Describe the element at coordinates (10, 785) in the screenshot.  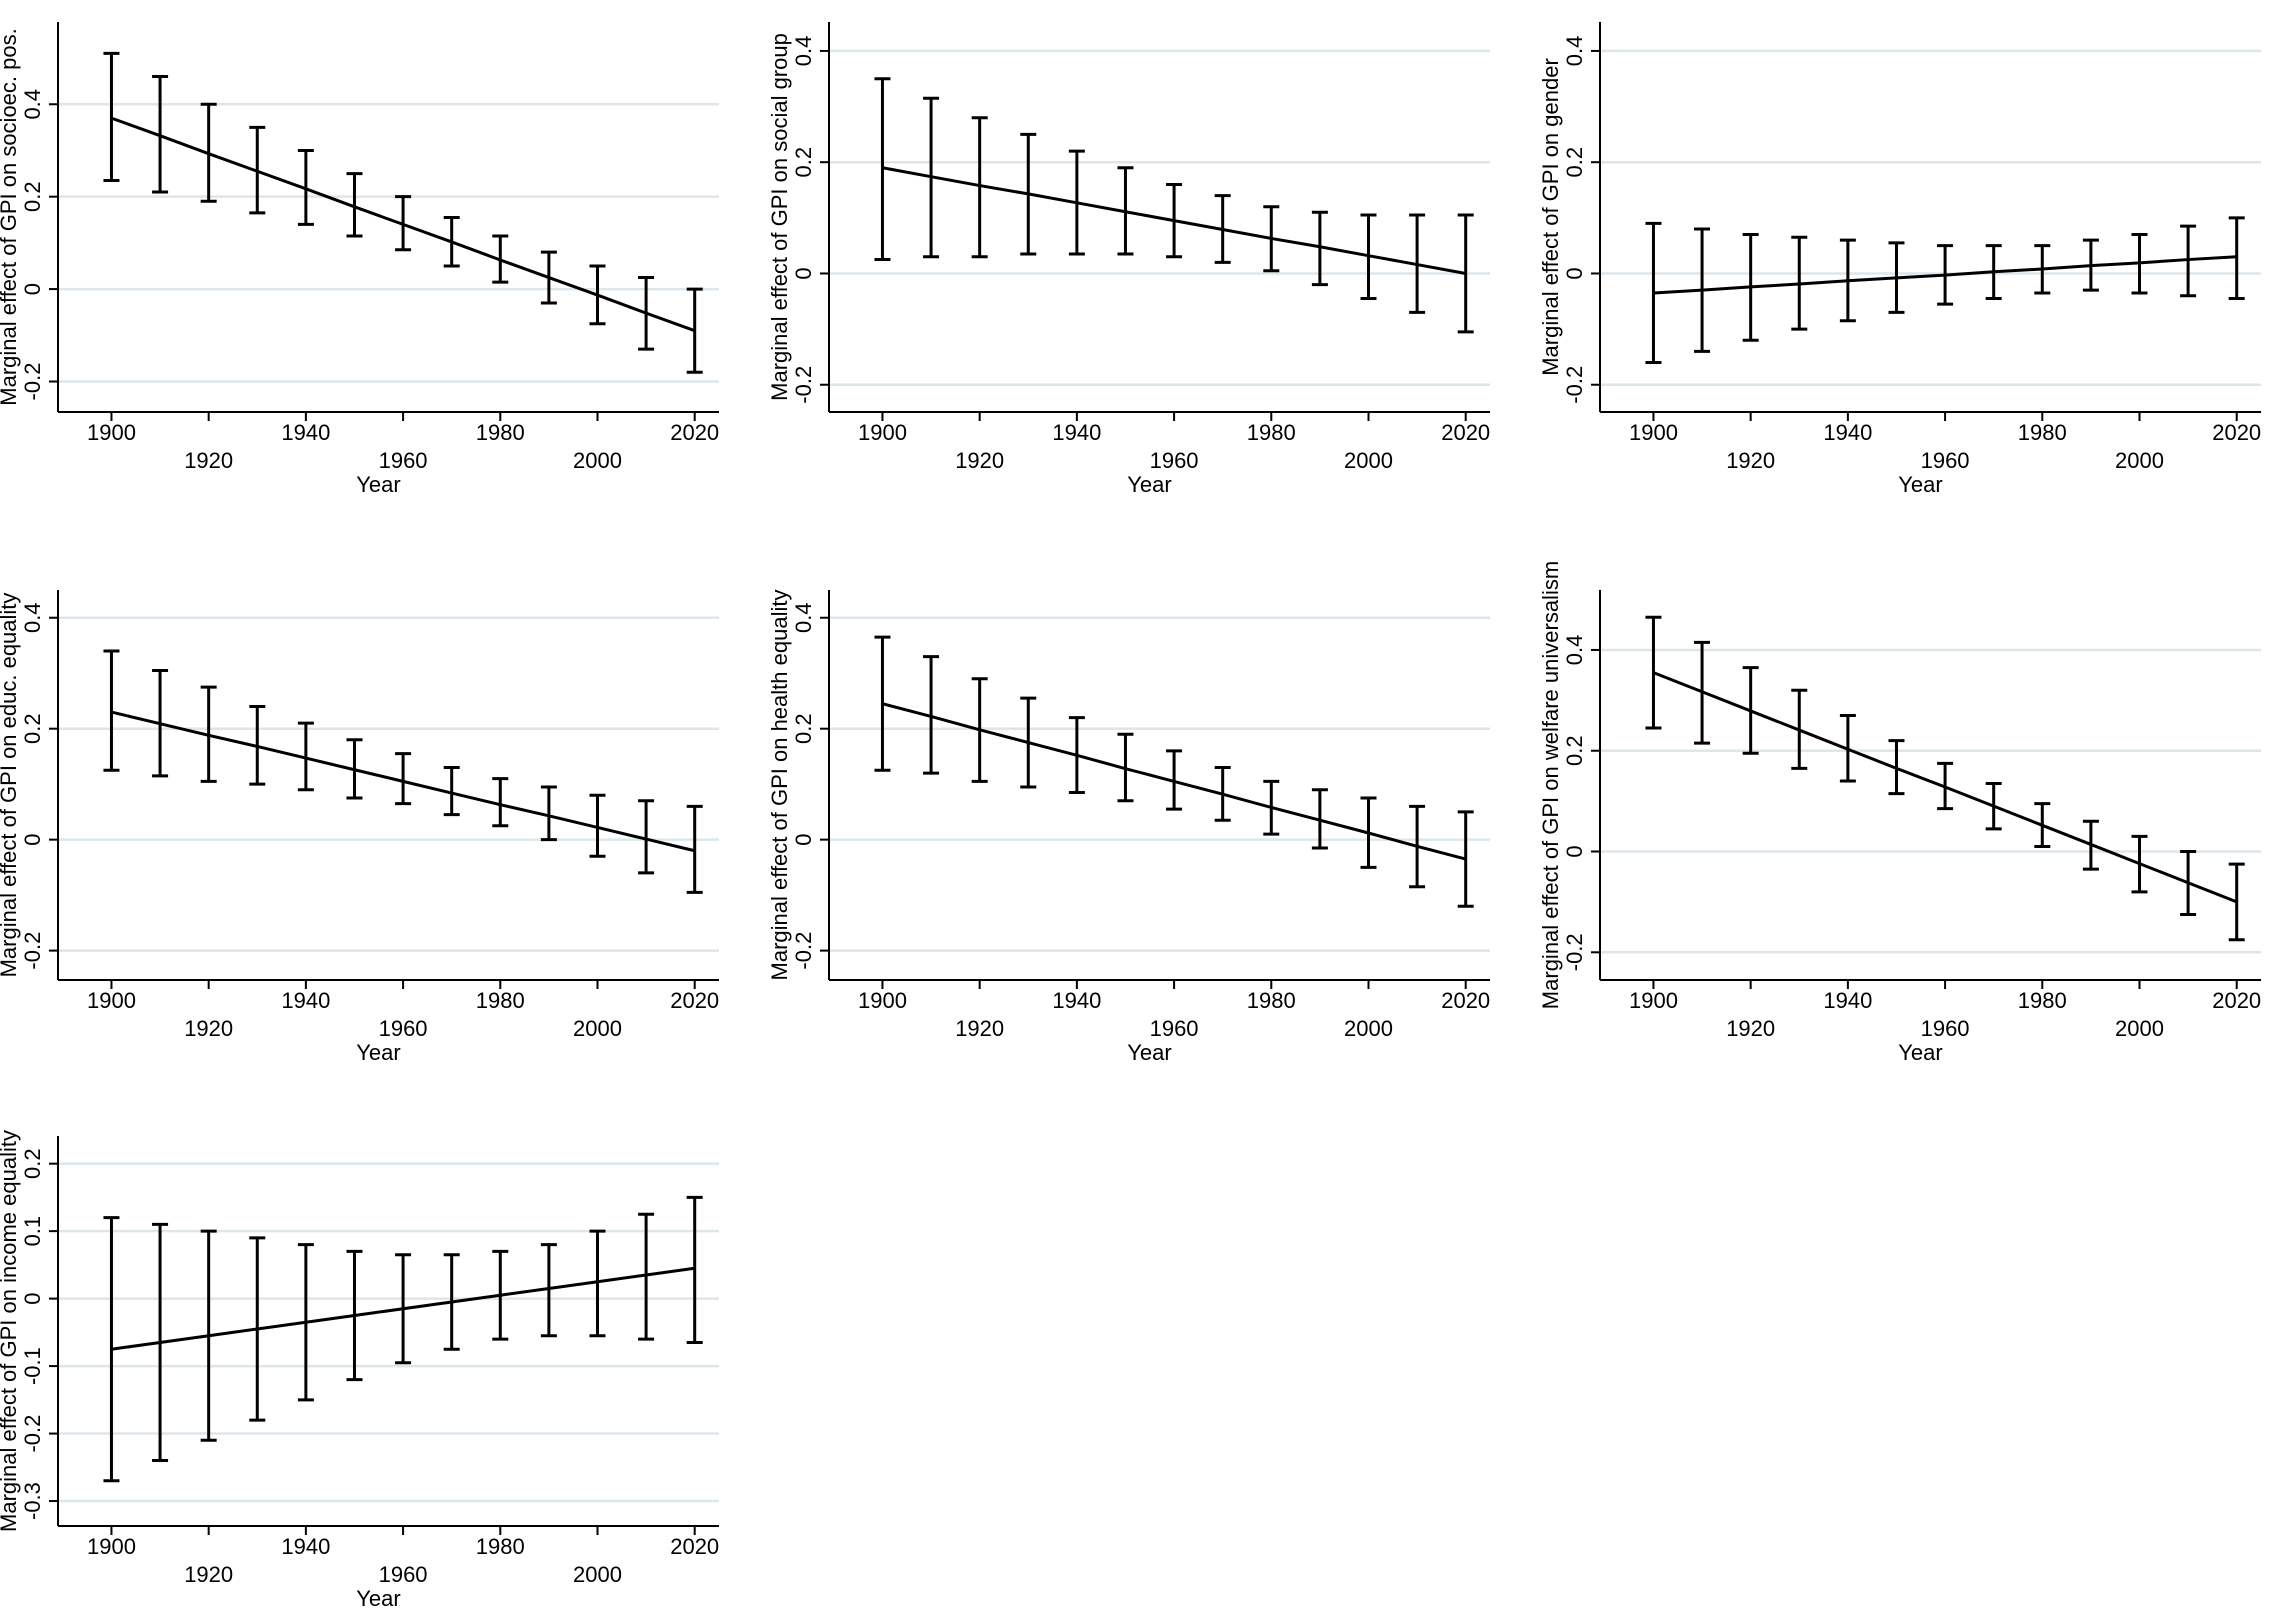
I see `y-axis-title: Marginal effect of GPI on educ. equality` at that location.